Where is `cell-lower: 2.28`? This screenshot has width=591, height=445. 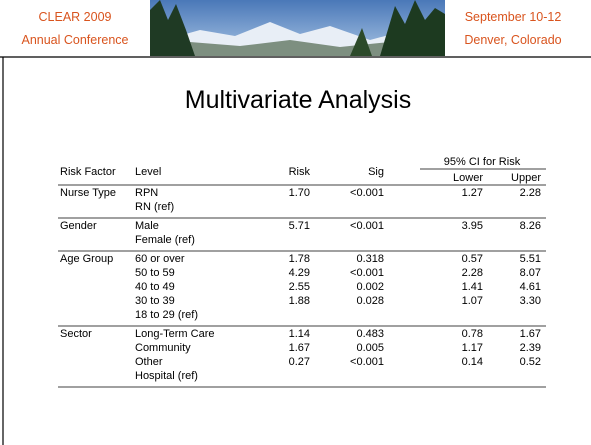 cell-lower: 2.28 is located at coordinates (472, 273).